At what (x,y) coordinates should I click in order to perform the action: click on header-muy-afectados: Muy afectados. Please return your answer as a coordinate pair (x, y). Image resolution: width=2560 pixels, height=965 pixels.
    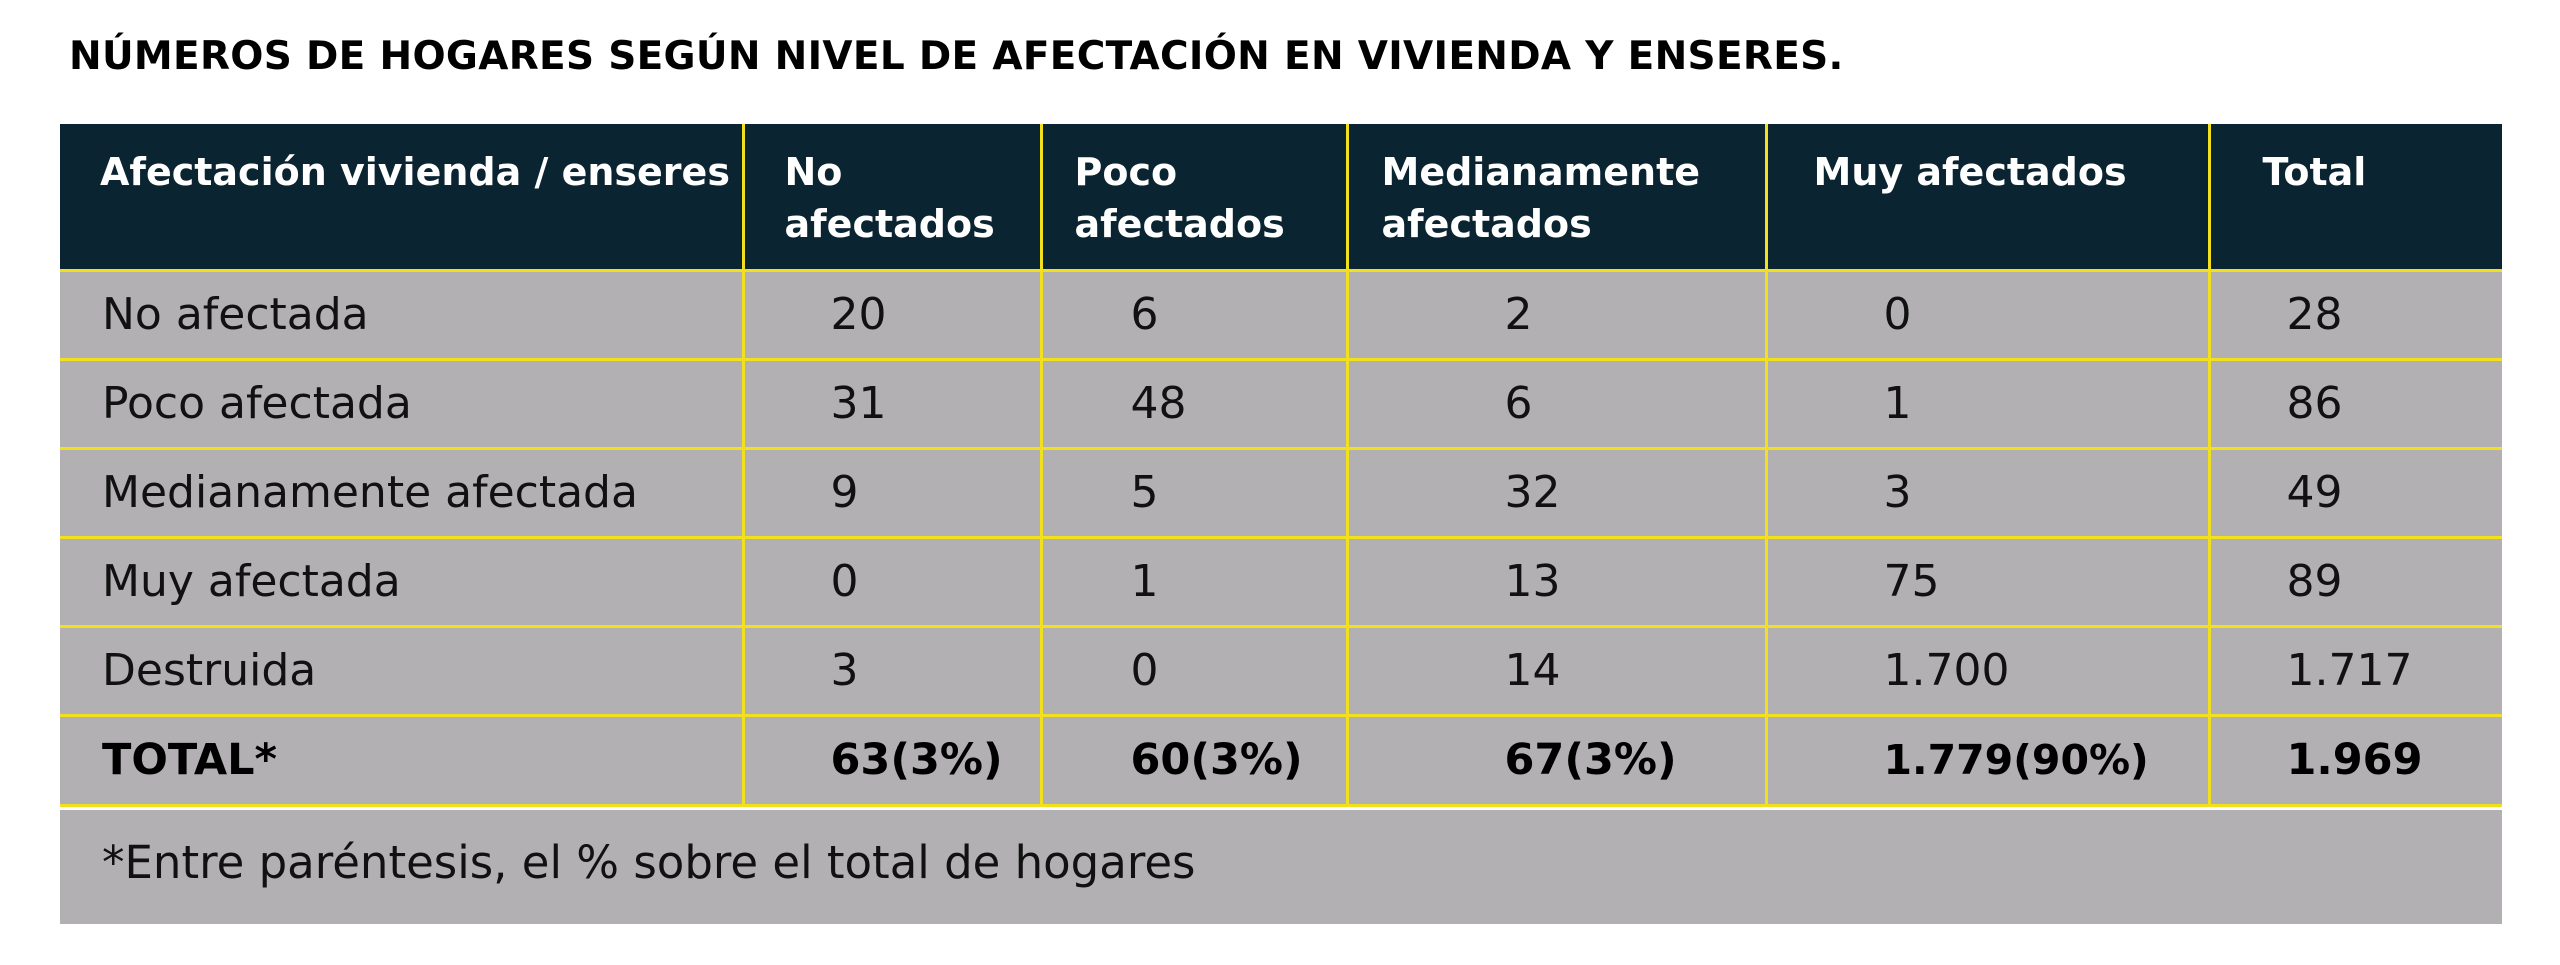
    Looking at the image, I should click on (1987, 198).